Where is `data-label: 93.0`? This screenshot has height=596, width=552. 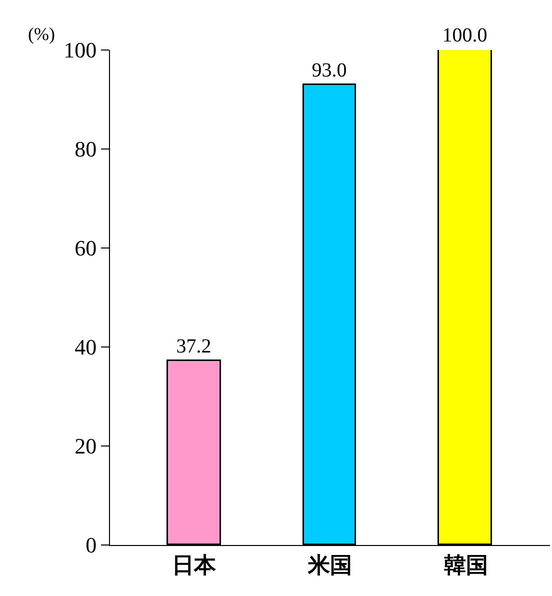
data-label: 93.0 is located at coordinates (329, 70).